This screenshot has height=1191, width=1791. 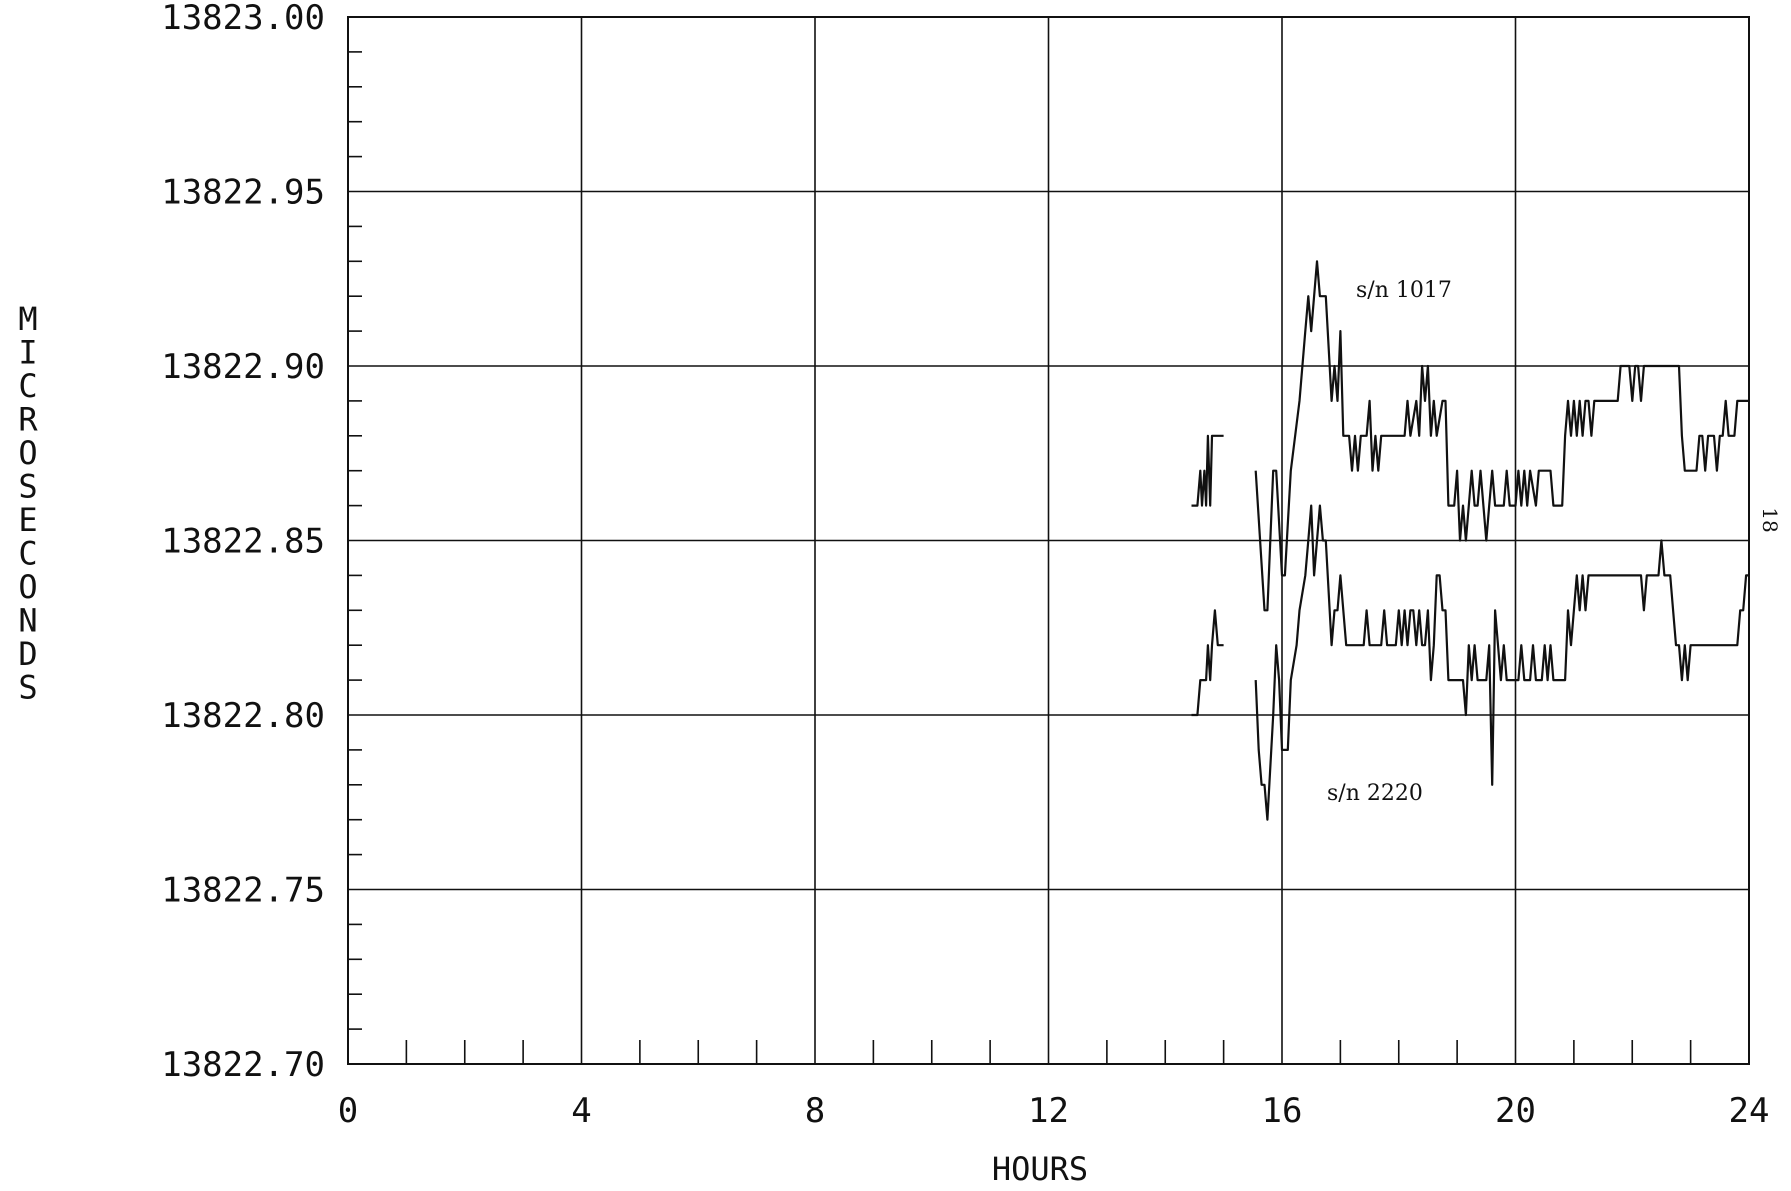 What do you see at coordinates (1375, 793) in the screenshot?
I see `series-label-sn-2220: s/n 2220` at bounding box center [1375, 793].